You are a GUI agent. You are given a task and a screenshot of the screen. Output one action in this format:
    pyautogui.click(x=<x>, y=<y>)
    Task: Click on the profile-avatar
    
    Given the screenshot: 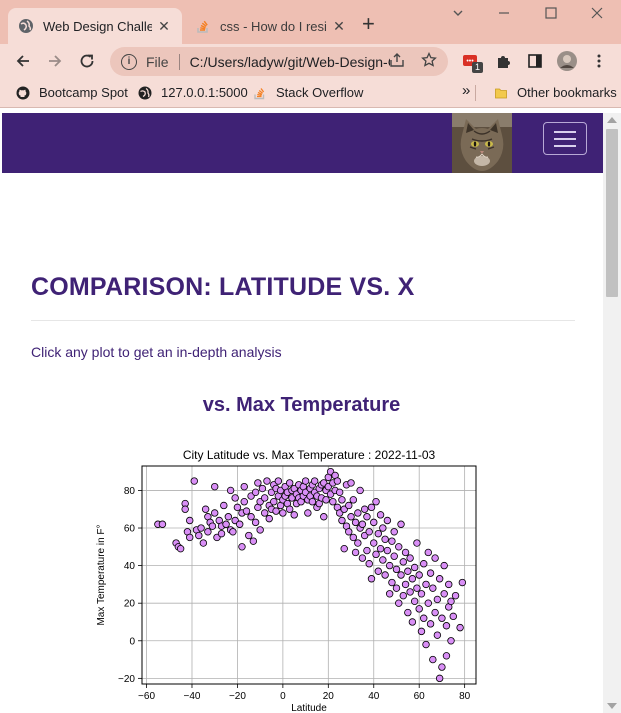 What is the action you would take?
    pyautogui.click(x=567, y=61)
    